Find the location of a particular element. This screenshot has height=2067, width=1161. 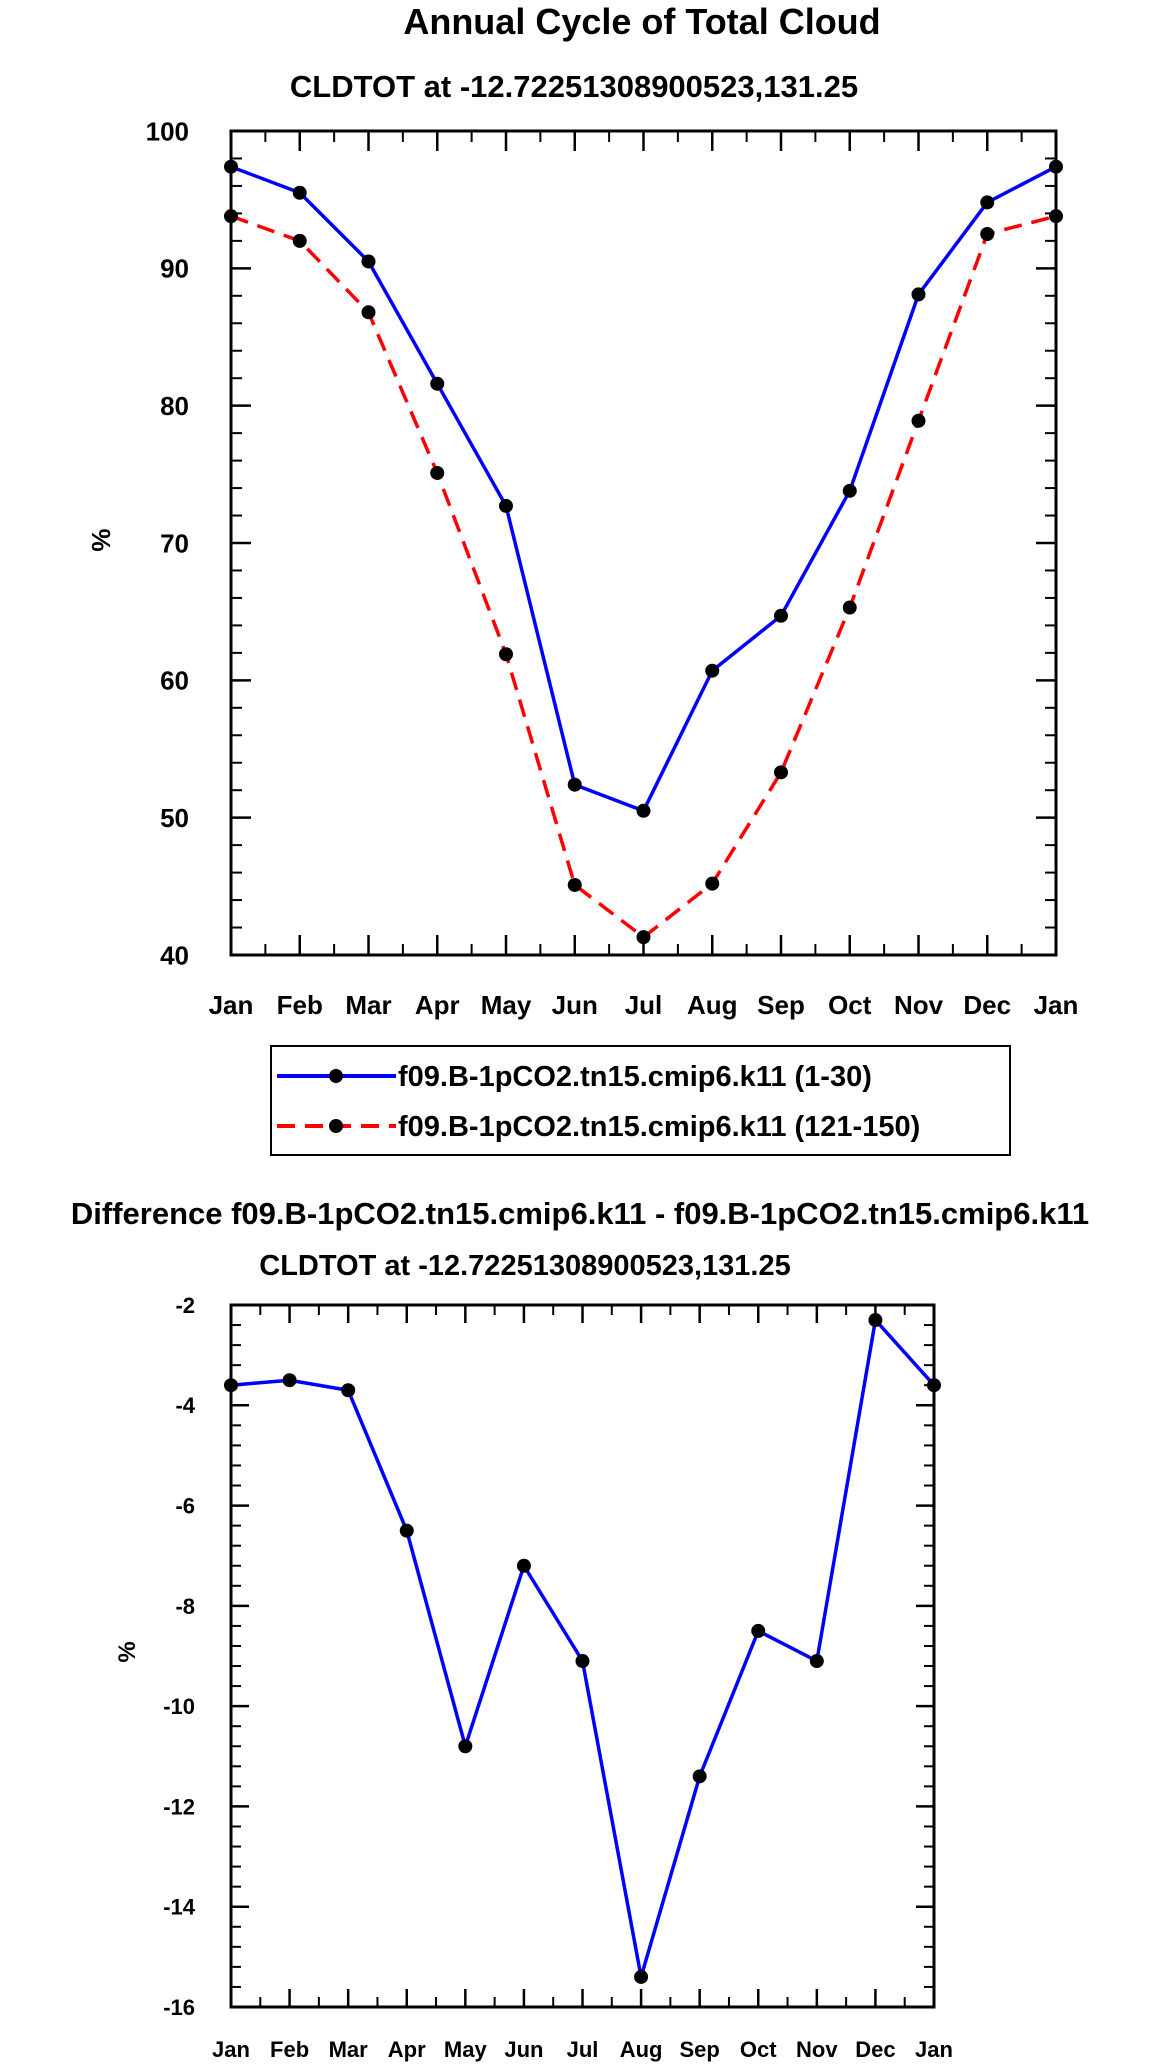

chart2-ytick-label: -10 is located at coordinates (179, 1706).